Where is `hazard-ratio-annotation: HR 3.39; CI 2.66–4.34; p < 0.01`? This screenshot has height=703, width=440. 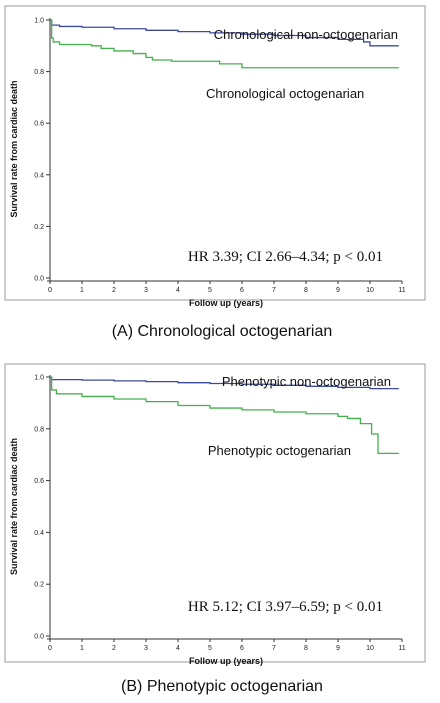
hazard-ratio-annotation: HR 3.39; CI 2.66–4.34; p < 0.01 is located at coordinates (285, 257).